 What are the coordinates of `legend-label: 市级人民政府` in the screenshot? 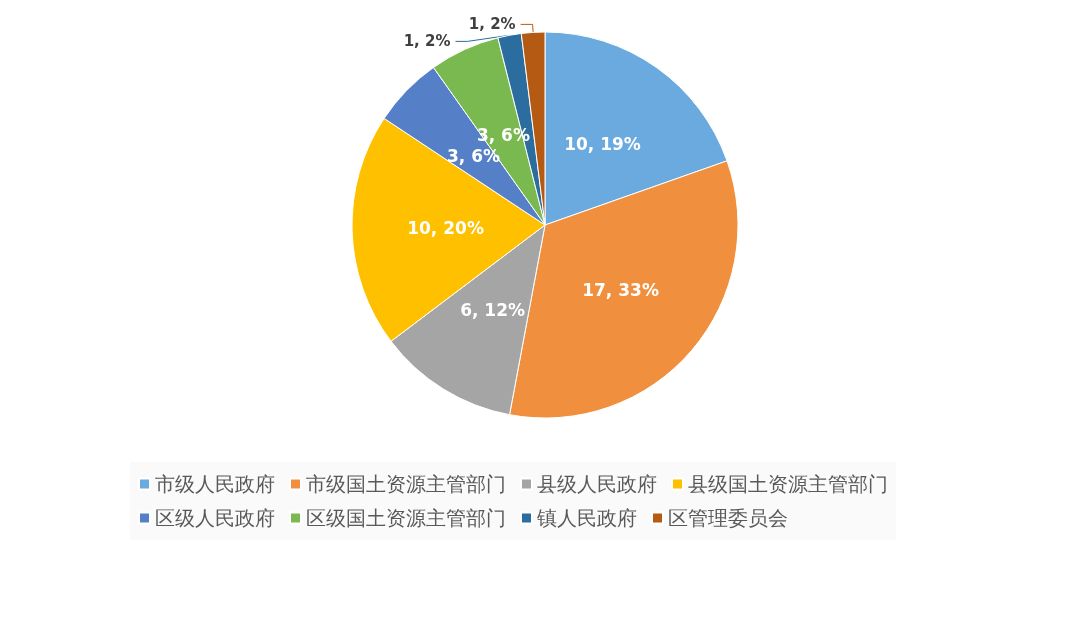 It's located at (215, 484).